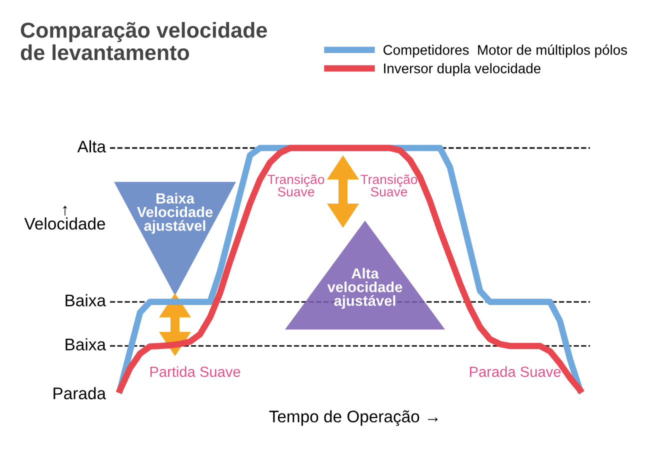 This screenshot has height=454, width=646. I want to click on legend-label: Competidores Motor de múltiplos pólos, so click(506, 51).